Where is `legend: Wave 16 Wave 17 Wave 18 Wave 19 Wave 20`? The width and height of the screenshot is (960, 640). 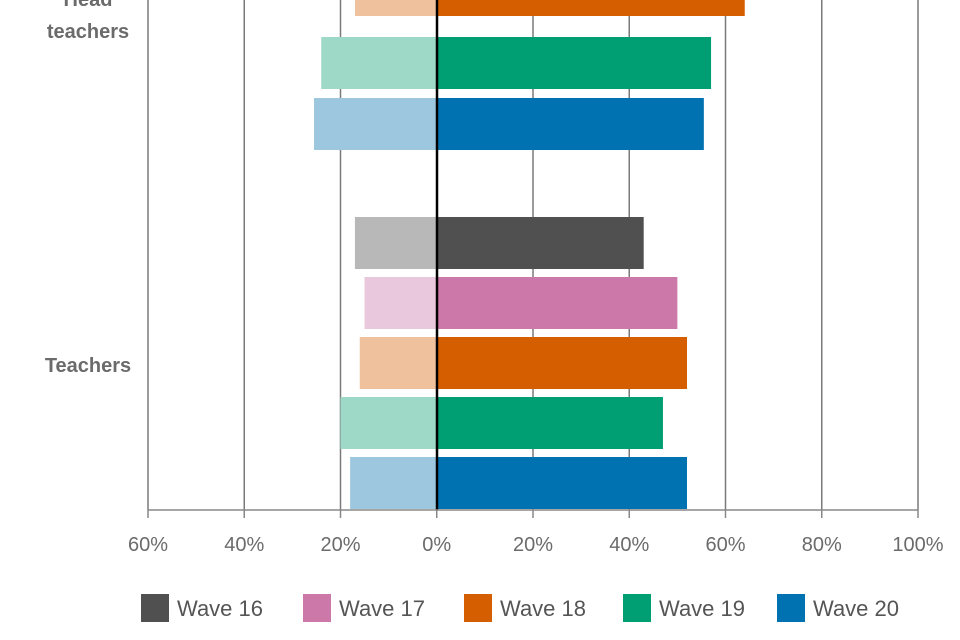
legend: Wave 16 Wave 17 Wave 18 Wave 19 Wave 20 is located at coordinates (520, 608).